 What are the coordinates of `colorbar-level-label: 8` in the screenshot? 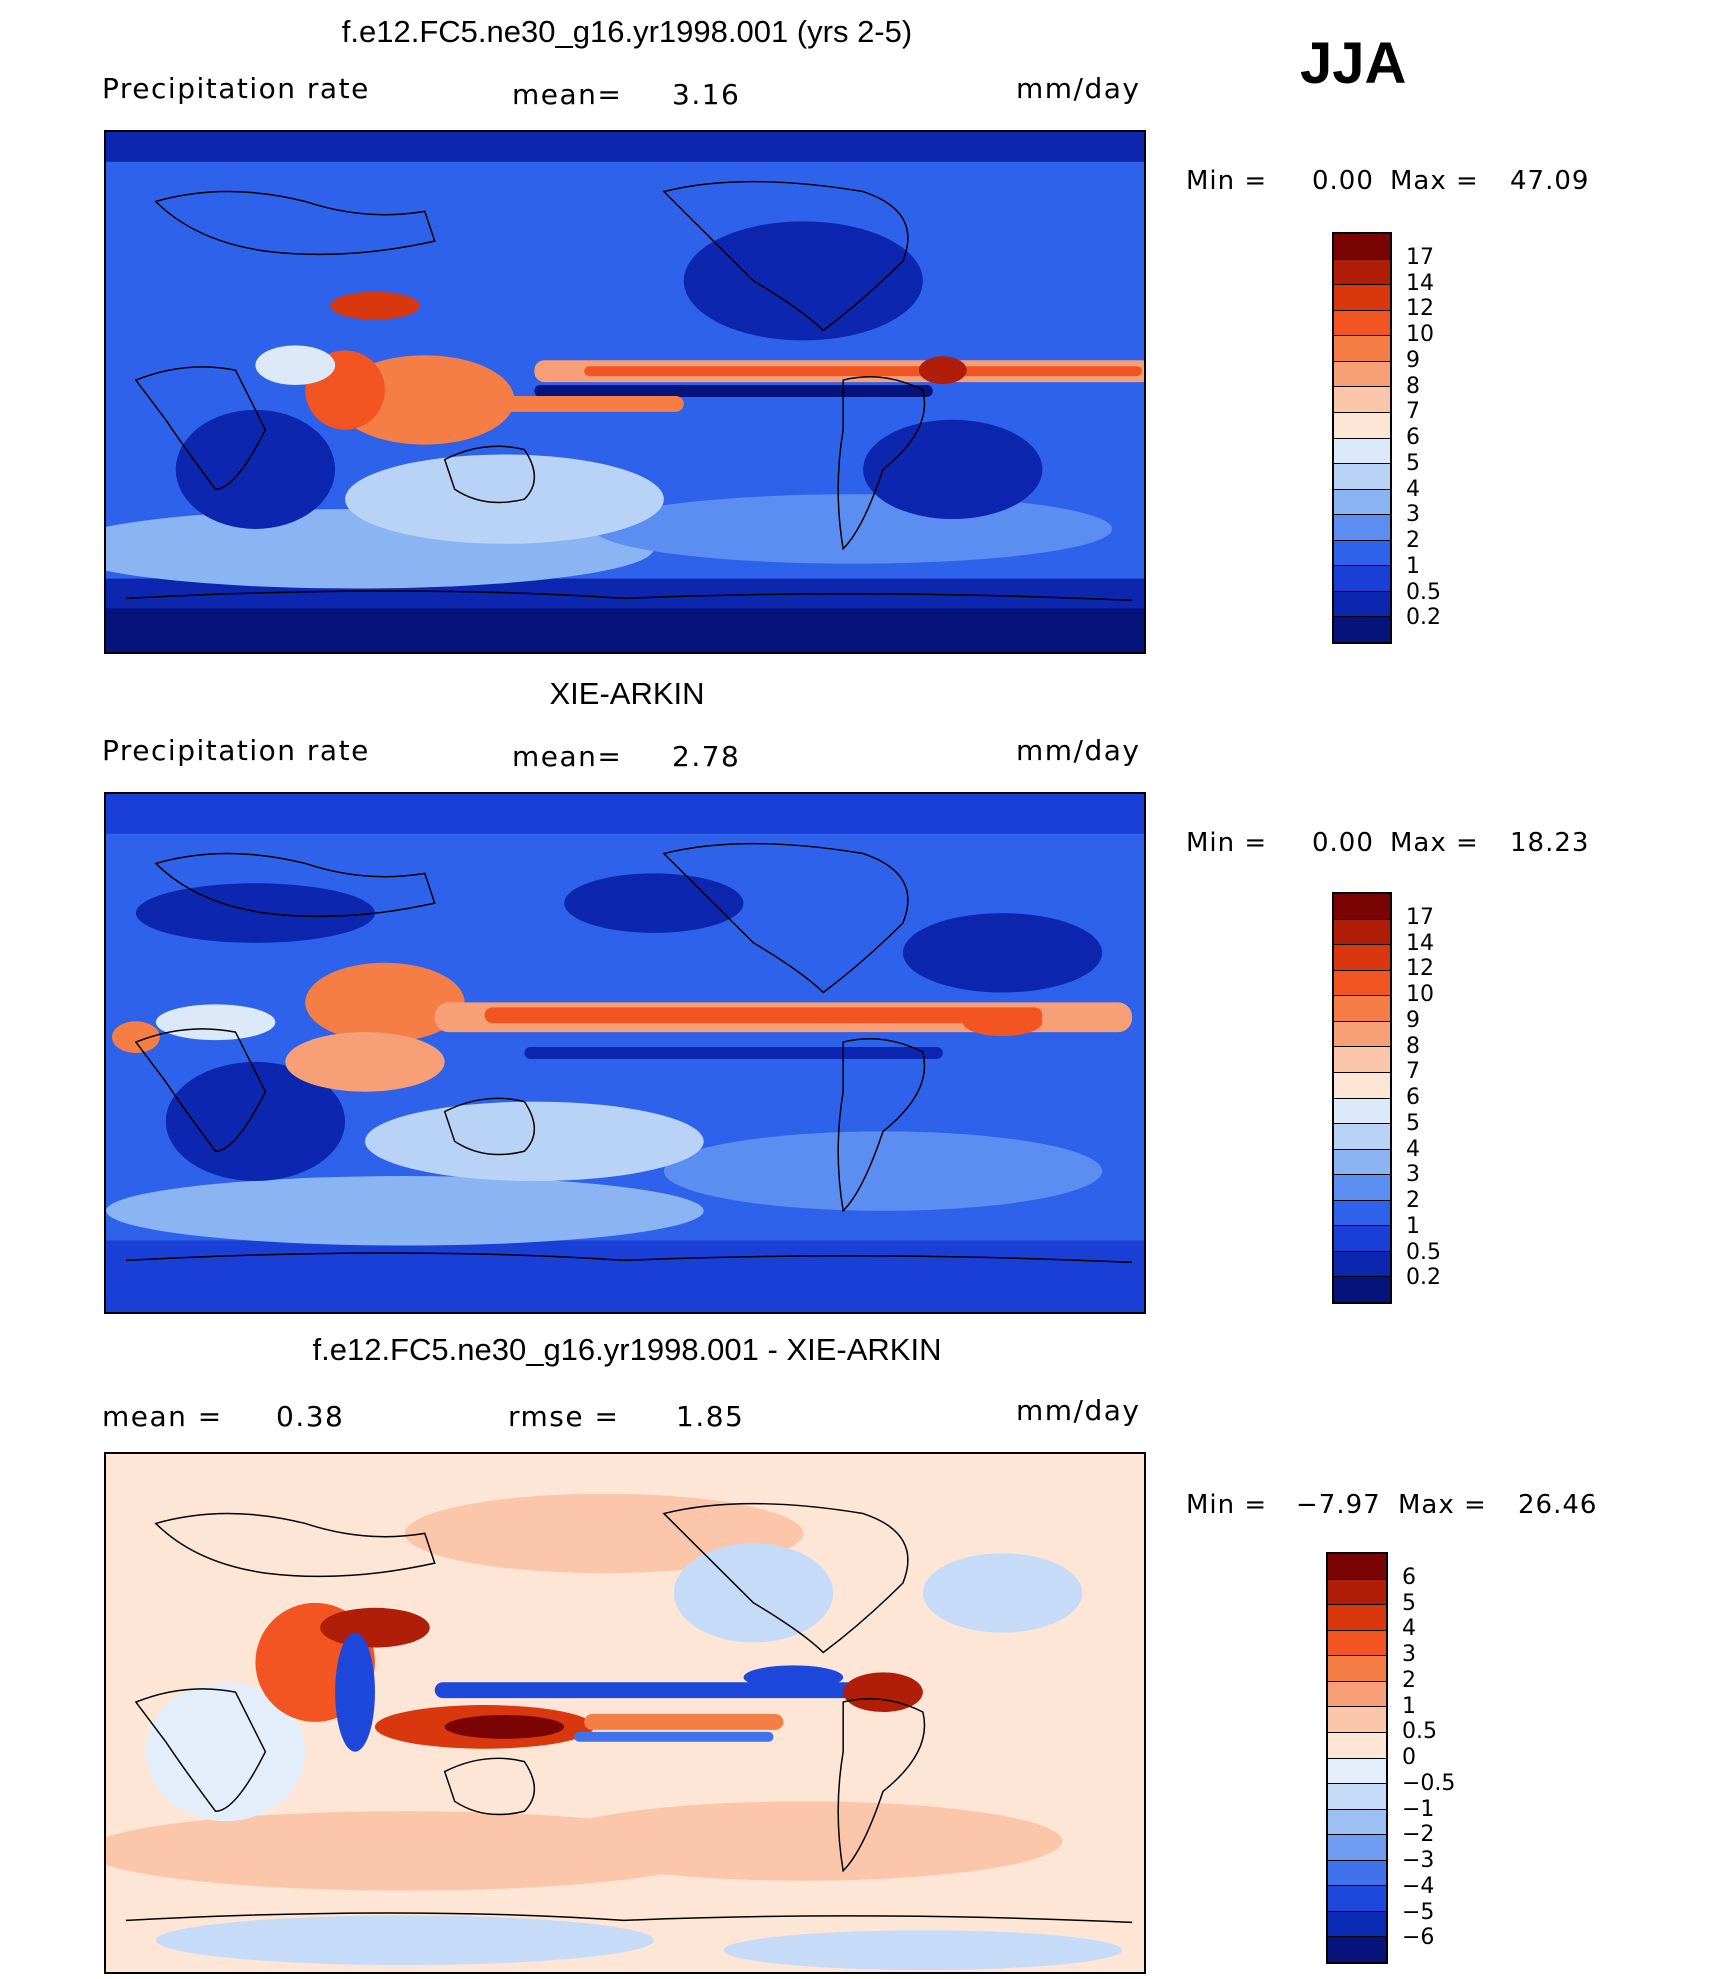 It's located at (1413, 1046).